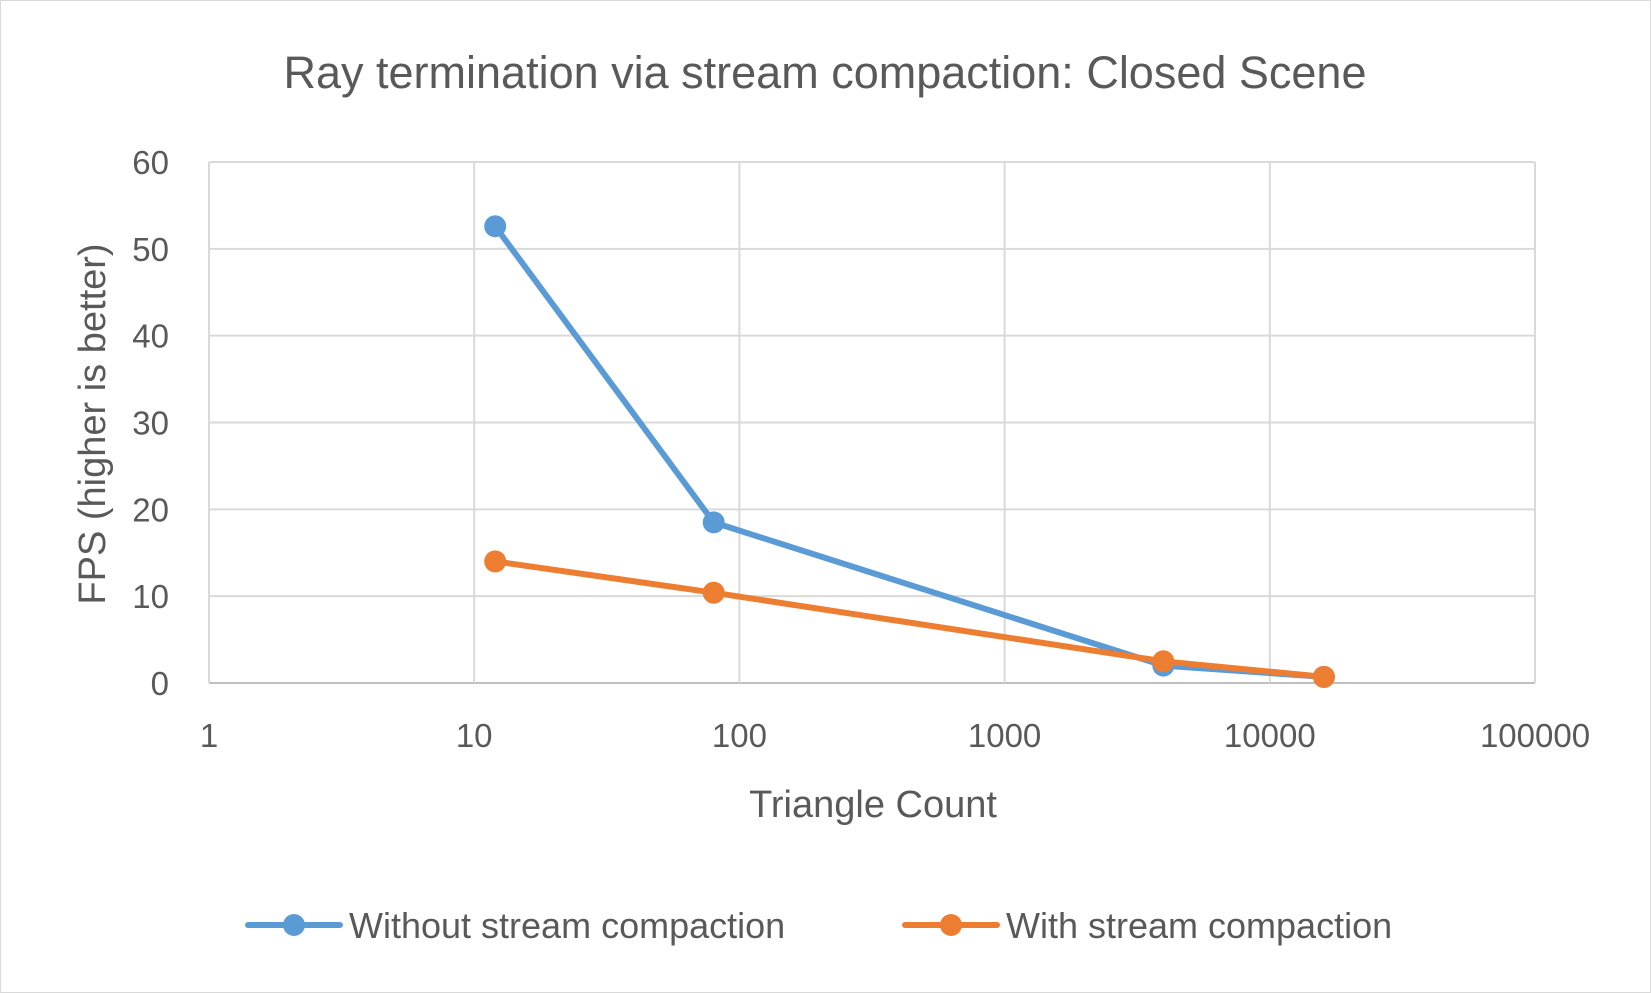  Describe the element at coordinates (150, 249) in the screenshot. I see `y-tick-label: 50` at that location.